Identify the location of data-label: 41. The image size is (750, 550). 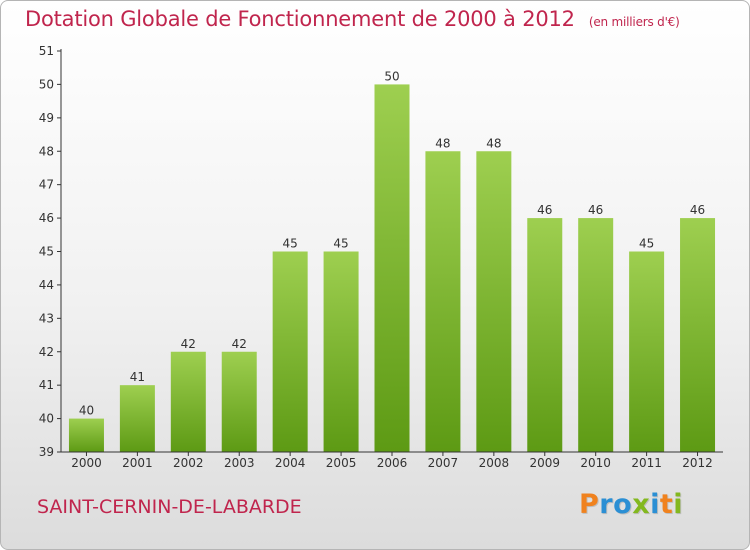
(137, 377).